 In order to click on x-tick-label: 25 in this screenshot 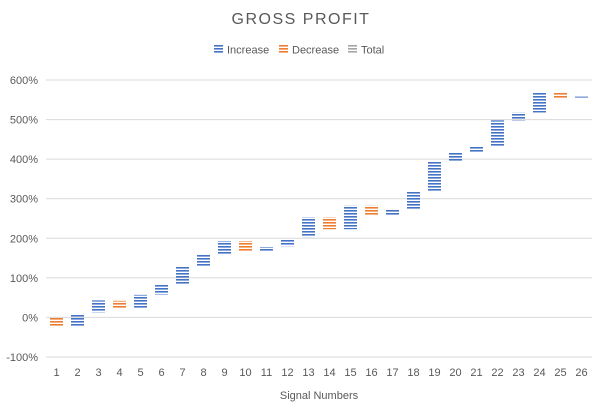, I will do `click(560, 373)`.